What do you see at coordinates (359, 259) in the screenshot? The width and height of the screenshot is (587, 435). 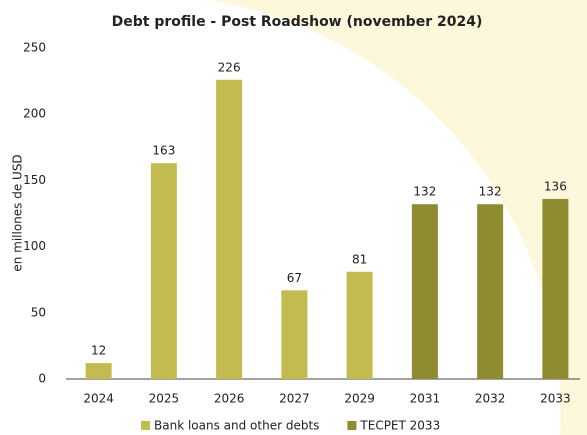 I see `data-label: 81` at bounding box center [359, 259].